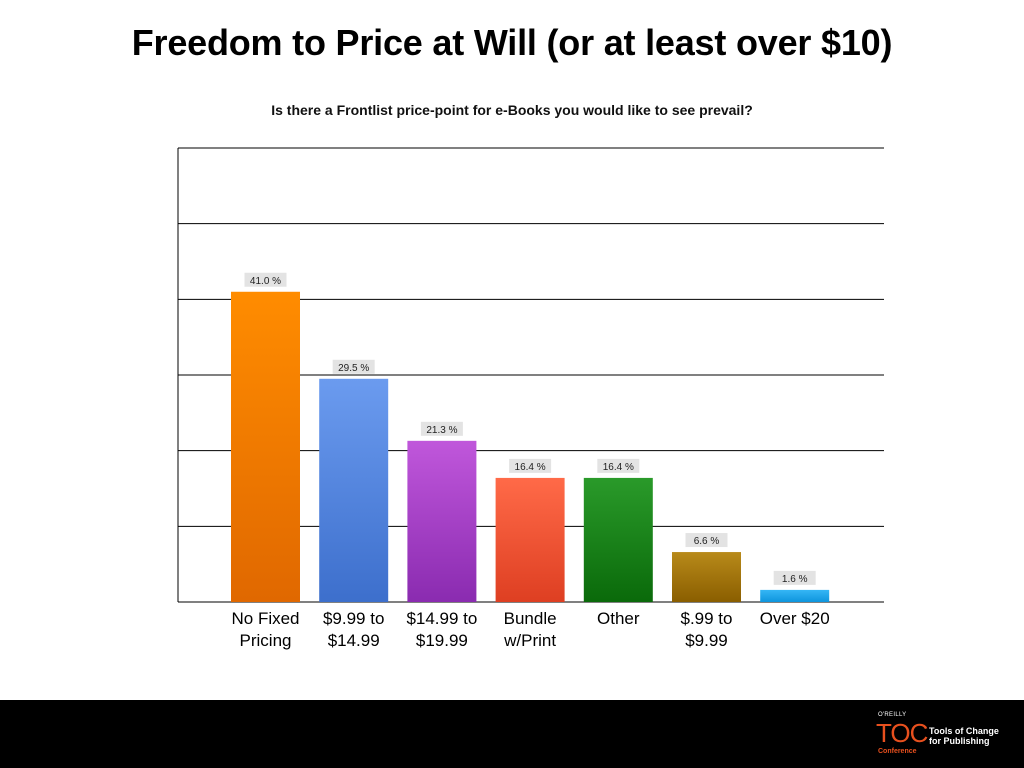 The height and width of the screenshot is (768, 1024). I want to click on data-label: 41.0 %, so click(265, 281).